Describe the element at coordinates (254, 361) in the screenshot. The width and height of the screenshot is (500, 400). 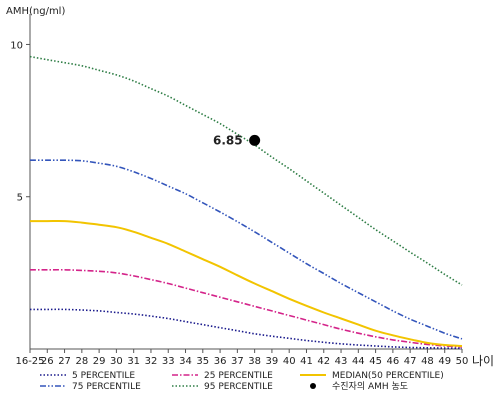
I see `x-tick-label: 38` at that location.